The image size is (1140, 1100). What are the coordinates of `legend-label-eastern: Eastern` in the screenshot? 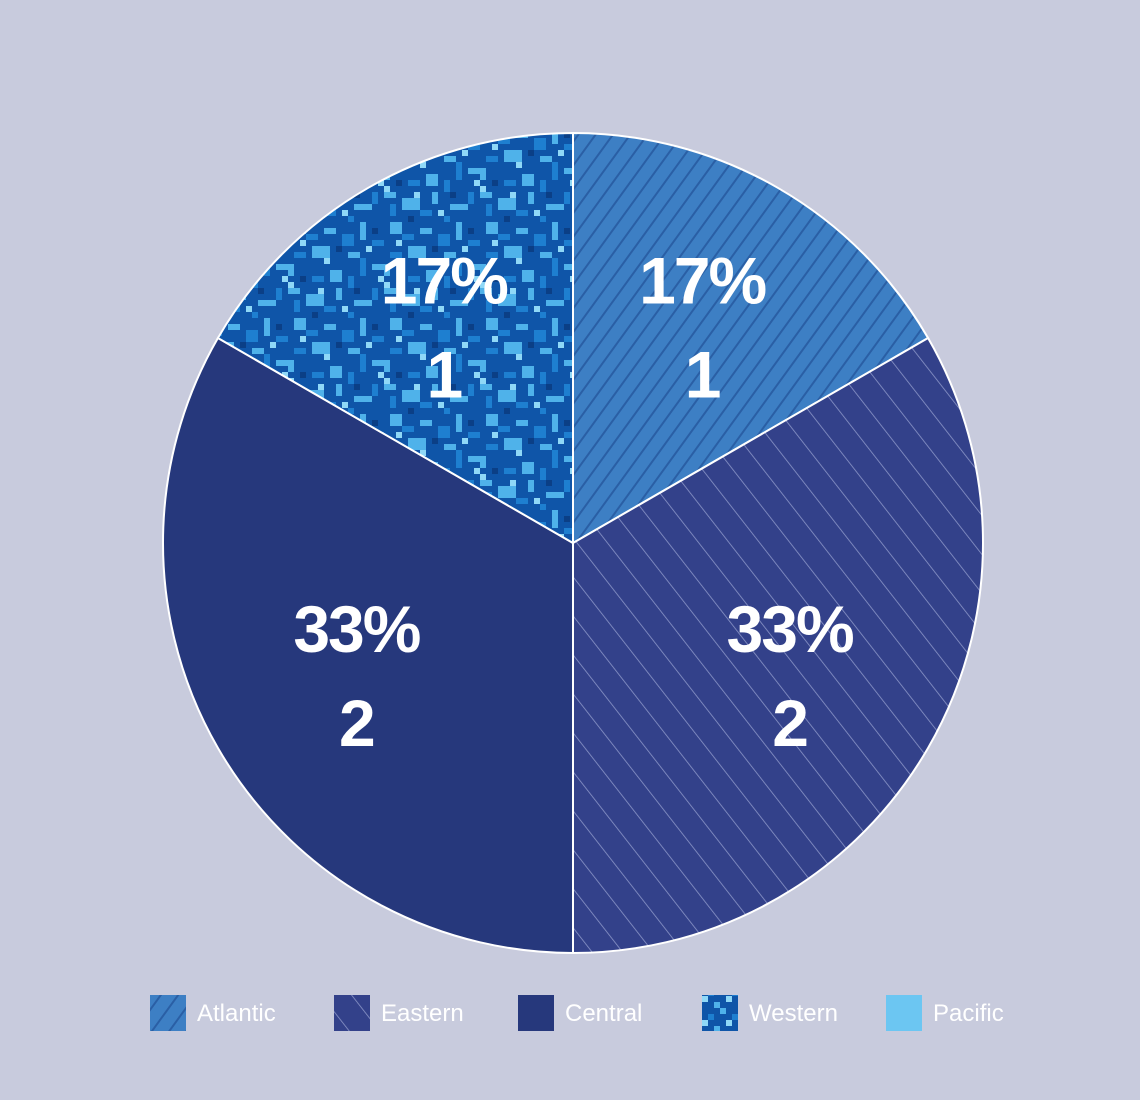 It's located at (422, 1013).